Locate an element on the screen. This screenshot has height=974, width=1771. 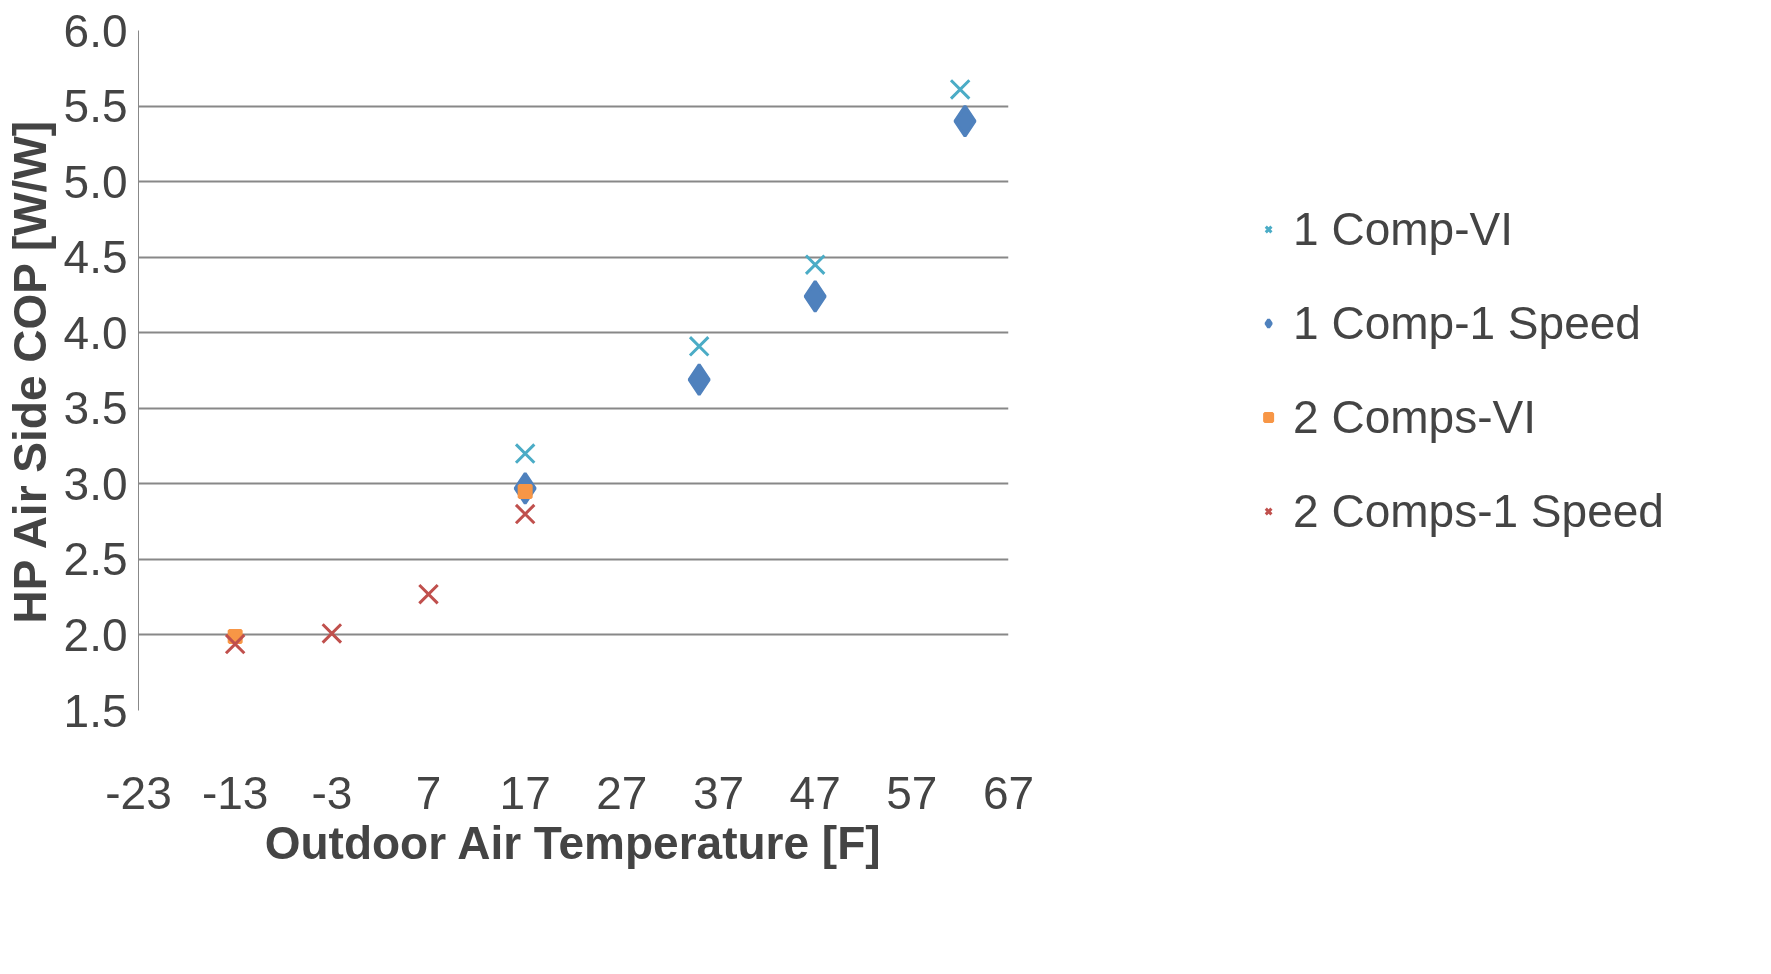
legend-label: 2 Comps-1 Speed is located at coordinates (1478, 511).